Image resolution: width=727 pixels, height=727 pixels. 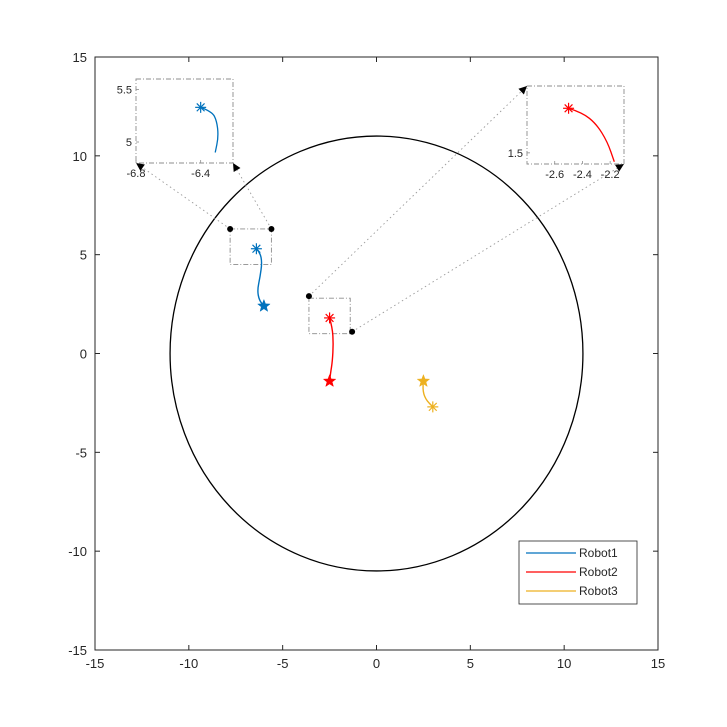 What do you see at coordinates (81, 452) in the screenshot?
I see `y-tick-label: -5` at bounding box center [81, 452].